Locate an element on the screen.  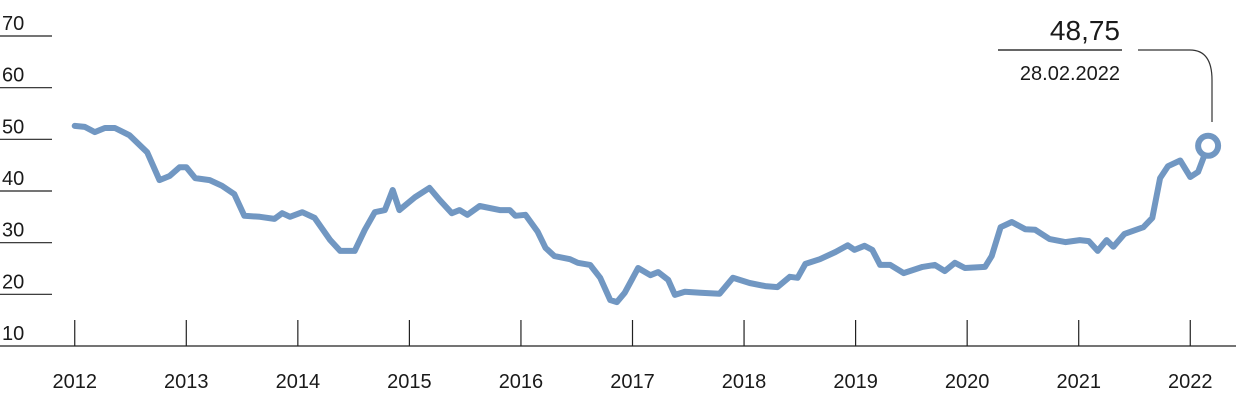
x-tick-label: 2020 is located at coordinates (967, 382).